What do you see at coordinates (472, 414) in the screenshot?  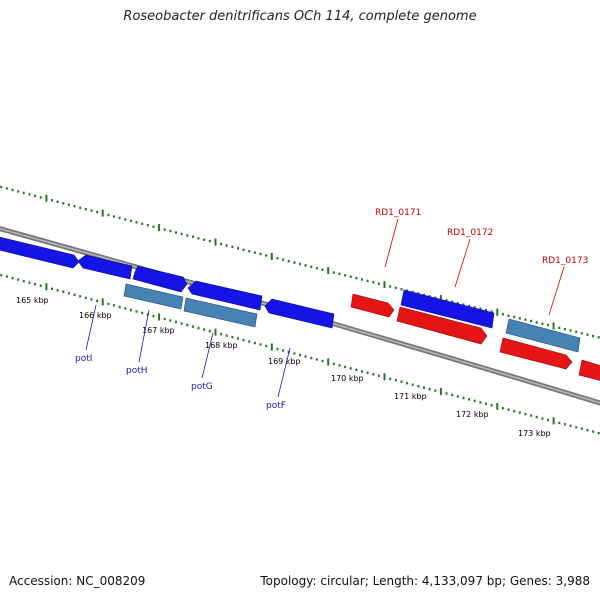 I see `kbp-label: 172 kbp` at bounding box center [472, 414].